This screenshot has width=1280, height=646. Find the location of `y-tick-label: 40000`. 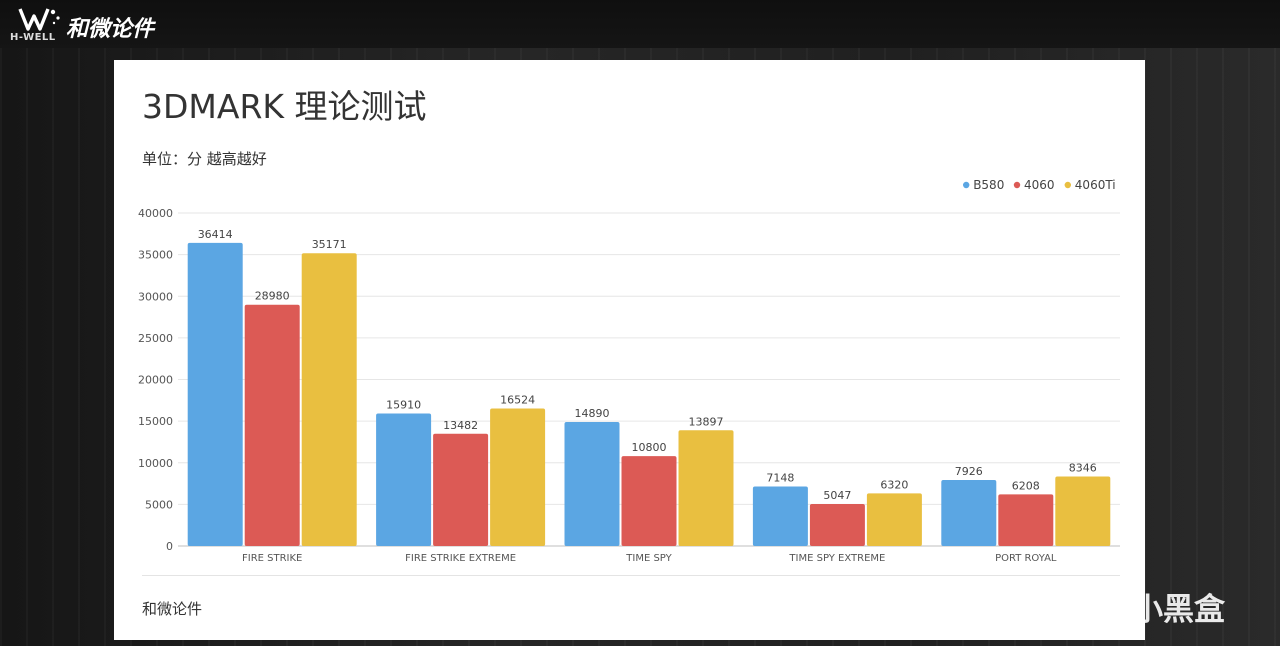

y-tick-label: 40000 is located at coordinates (155, 213).